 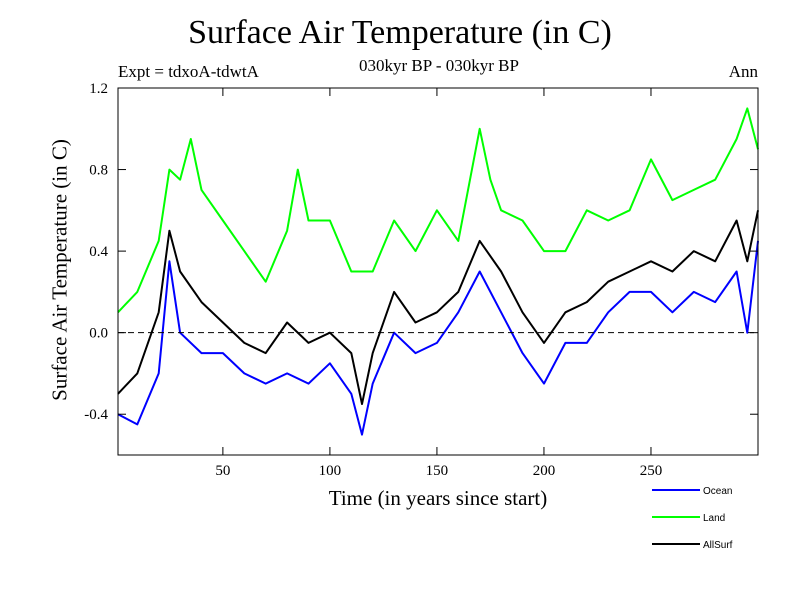 What do you see at coordinates (96, 415) in the screenshot?
I see `y-tick-label: -0.4` at bounding box center [96, 415].